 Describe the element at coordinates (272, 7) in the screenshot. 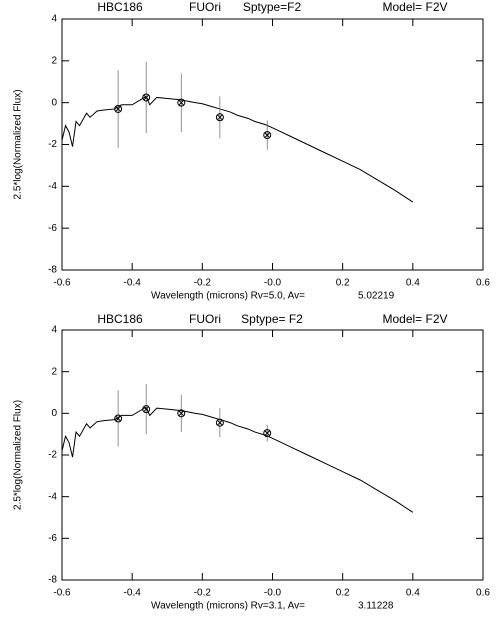

I see `title-item: Sptype=F2` at that location.